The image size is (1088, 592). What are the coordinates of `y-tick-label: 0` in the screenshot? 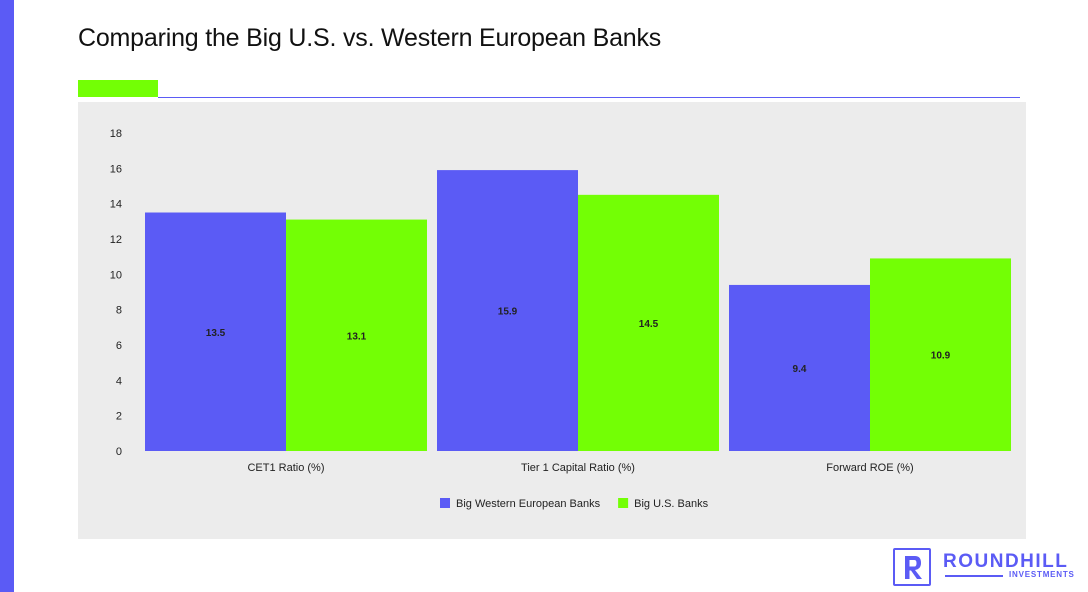 It's located at (119, 452).